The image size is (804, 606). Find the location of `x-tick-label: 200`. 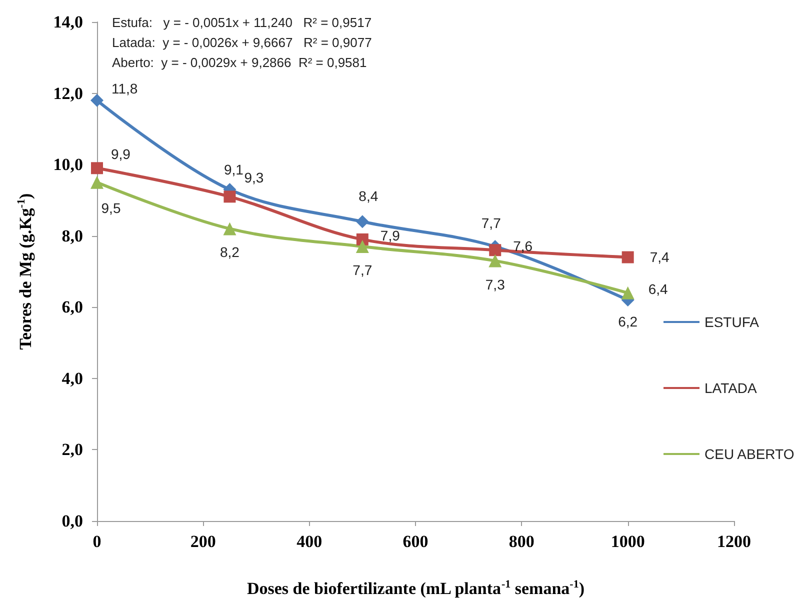

x-tick-label: 200 is located at coordinates (203, 541).